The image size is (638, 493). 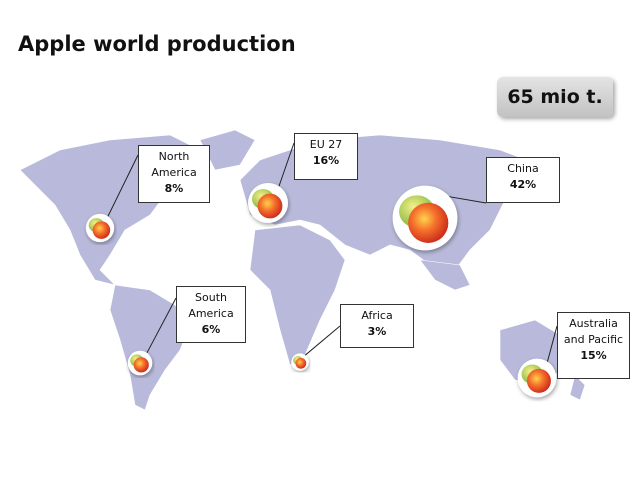 What do you see at coordinates (157, 44) in the screenshot?
I see `title: Apple world production` at bounding box center [157, 44].